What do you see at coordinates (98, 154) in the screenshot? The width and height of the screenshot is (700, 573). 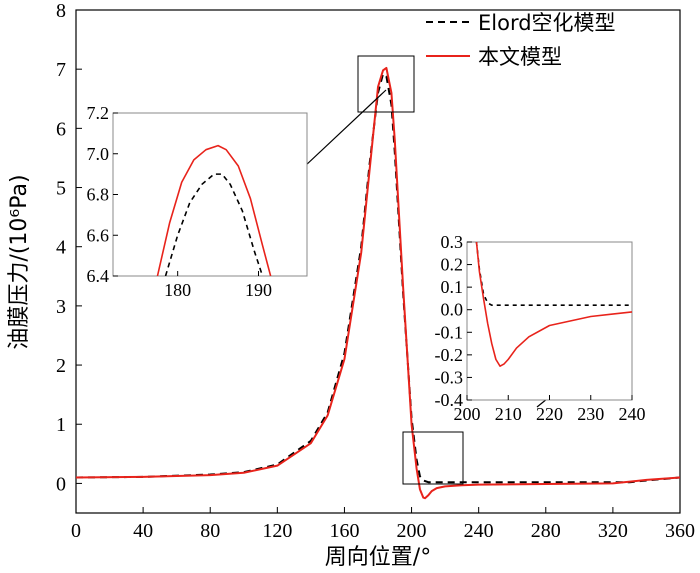 I see `y-tick-label: 7.0` at bounding box center [98, 154].